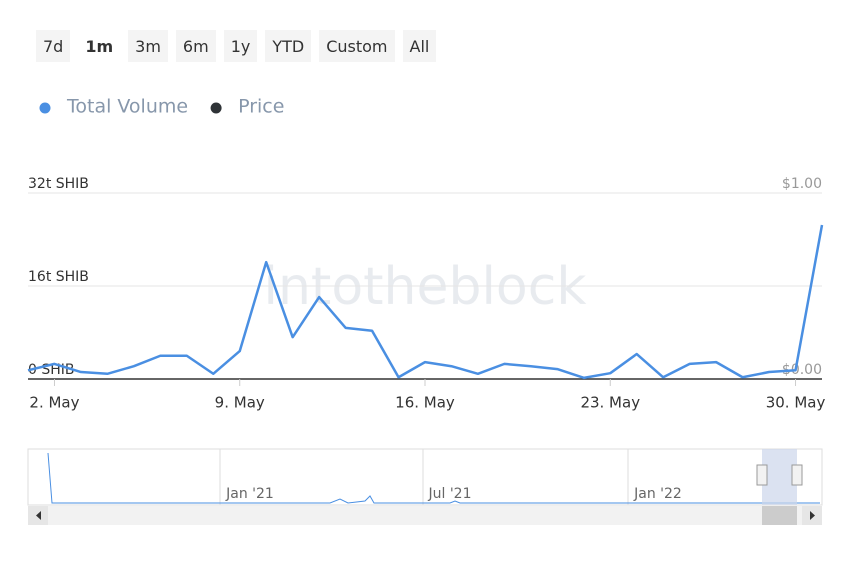 This screenshot has width=850, height=567. Describe the element at coordinates (58, 277) in the screenshot. I see `y-tick-label: 16t SHIB` at that location.